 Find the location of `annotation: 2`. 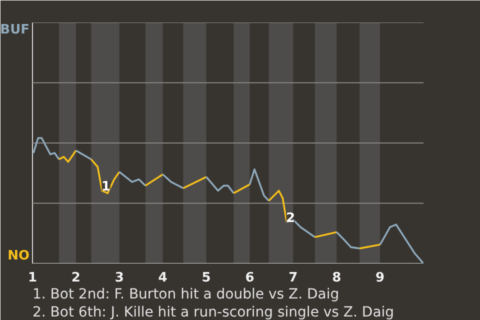

annotation: 2 is located at coordinates (291, 218).